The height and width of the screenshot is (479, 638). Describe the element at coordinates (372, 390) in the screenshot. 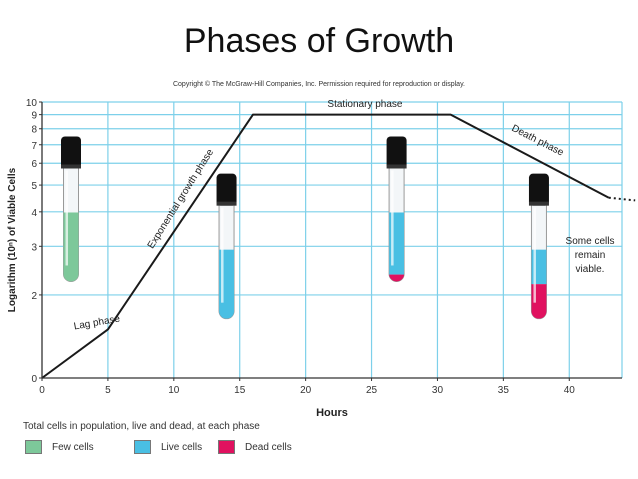

I see `x-tick-label: 25` at that location.